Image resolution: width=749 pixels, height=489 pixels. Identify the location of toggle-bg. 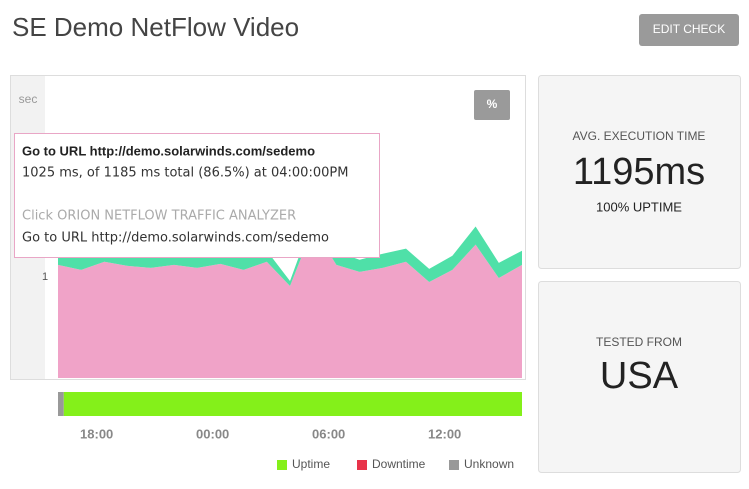
(492, 105).